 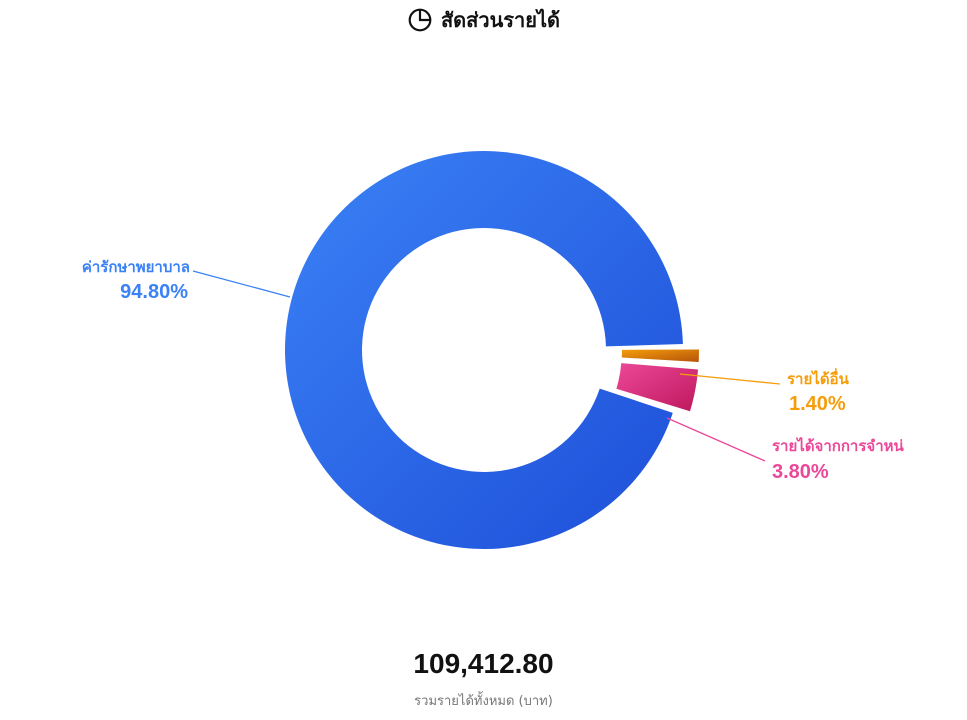 What do you see at coordinates (420, 20) in the screenshot?
I see `pie-chart-icon` at bounding box center [420, 20].